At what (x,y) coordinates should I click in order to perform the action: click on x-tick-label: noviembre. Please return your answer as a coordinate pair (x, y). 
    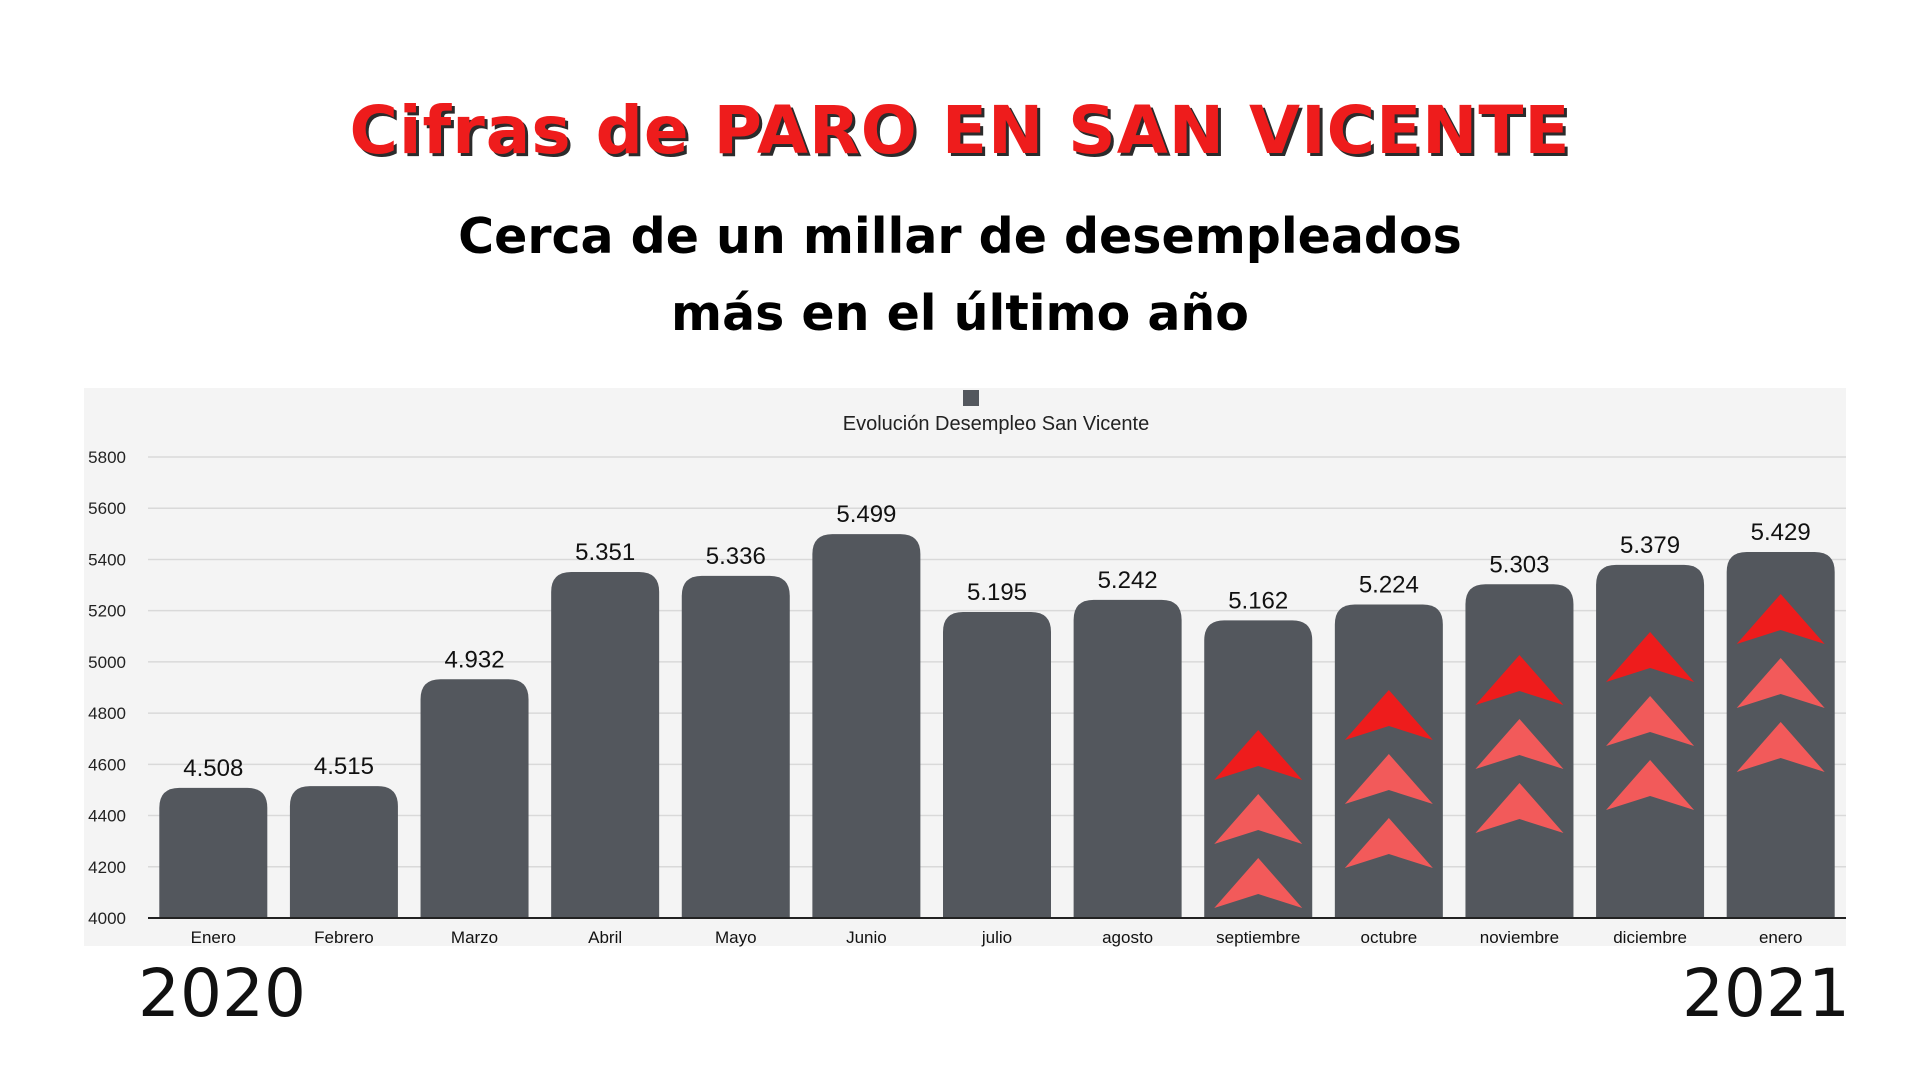
    Looking at the image, I should click on (1519, 937).